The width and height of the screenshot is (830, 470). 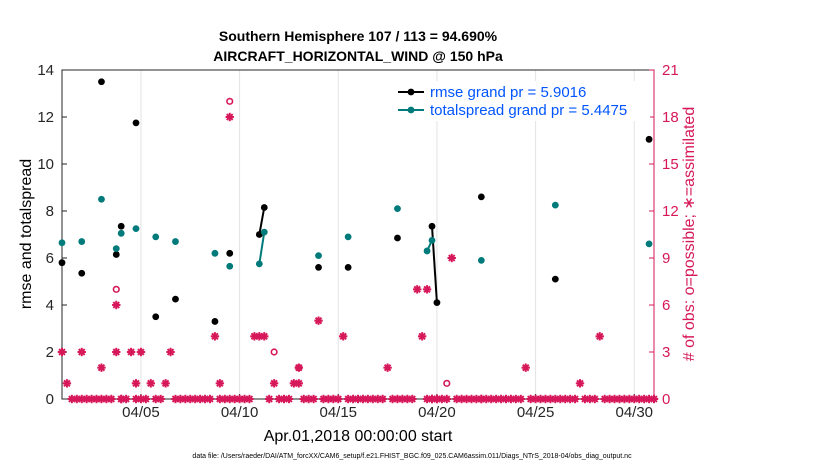 I want to click on y-left-tick-label: 12, so click(x=45, y=117).